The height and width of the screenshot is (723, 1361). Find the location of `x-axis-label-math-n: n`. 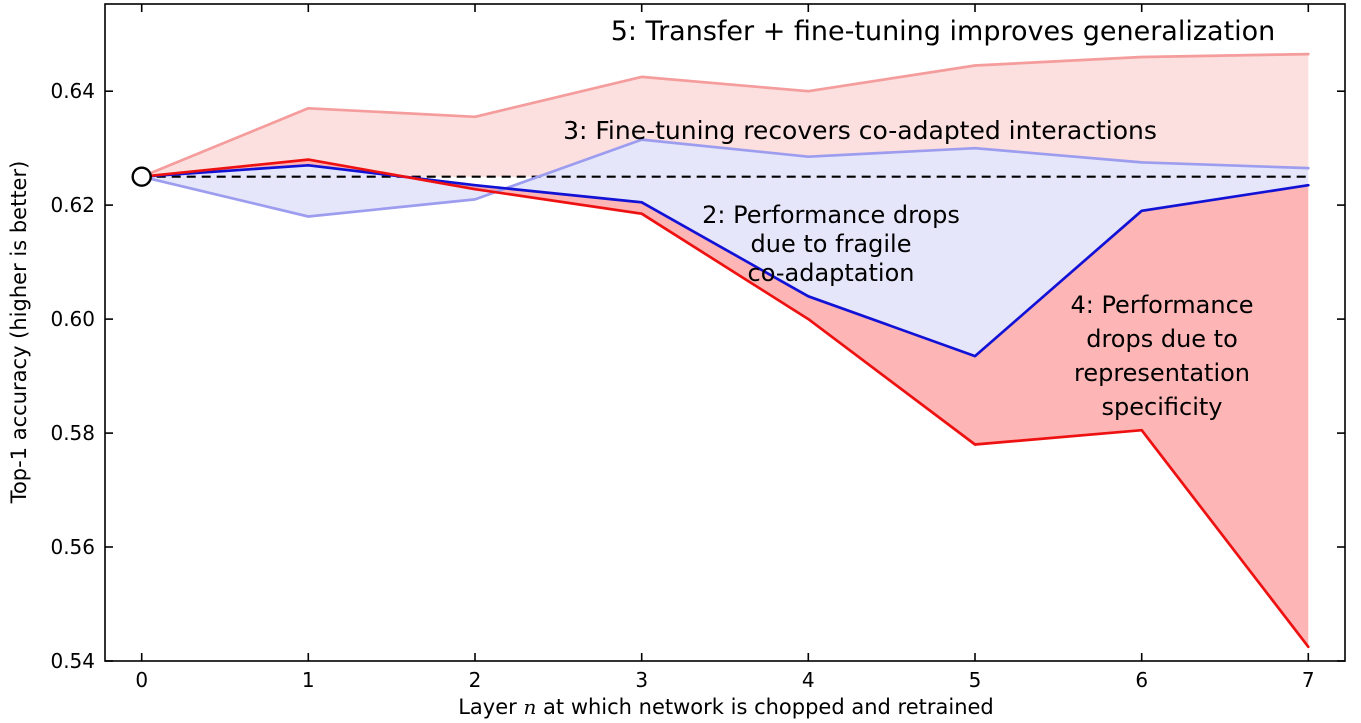

x-axis-label-math-n: n is located at coordinates (529, 707).